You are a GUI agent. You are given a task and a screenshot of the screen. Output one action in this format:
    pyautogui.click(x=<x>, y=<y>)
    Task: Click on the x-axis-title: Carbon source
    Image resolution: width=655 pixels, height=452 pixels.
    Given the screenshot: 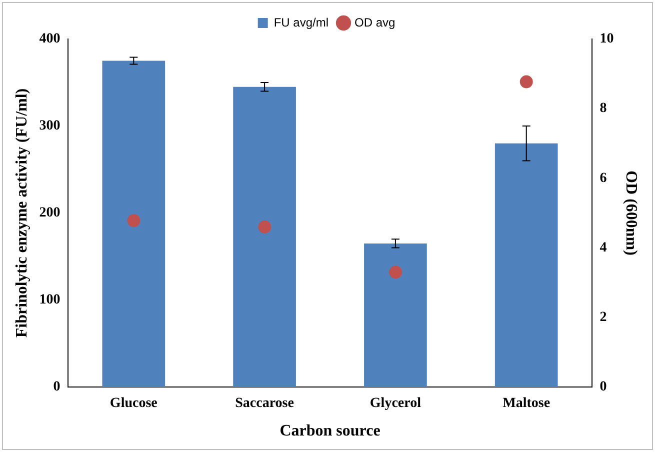 What is the action you would take?
    pyautogui.click(x=330, y=431)
    